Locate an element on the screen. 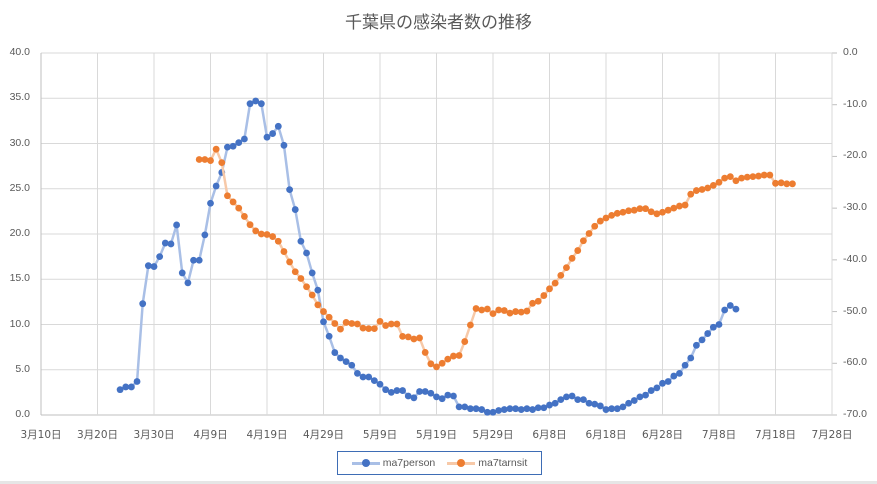  legend: ma7person ma7tarnsit is located at coordinates (439, 463).